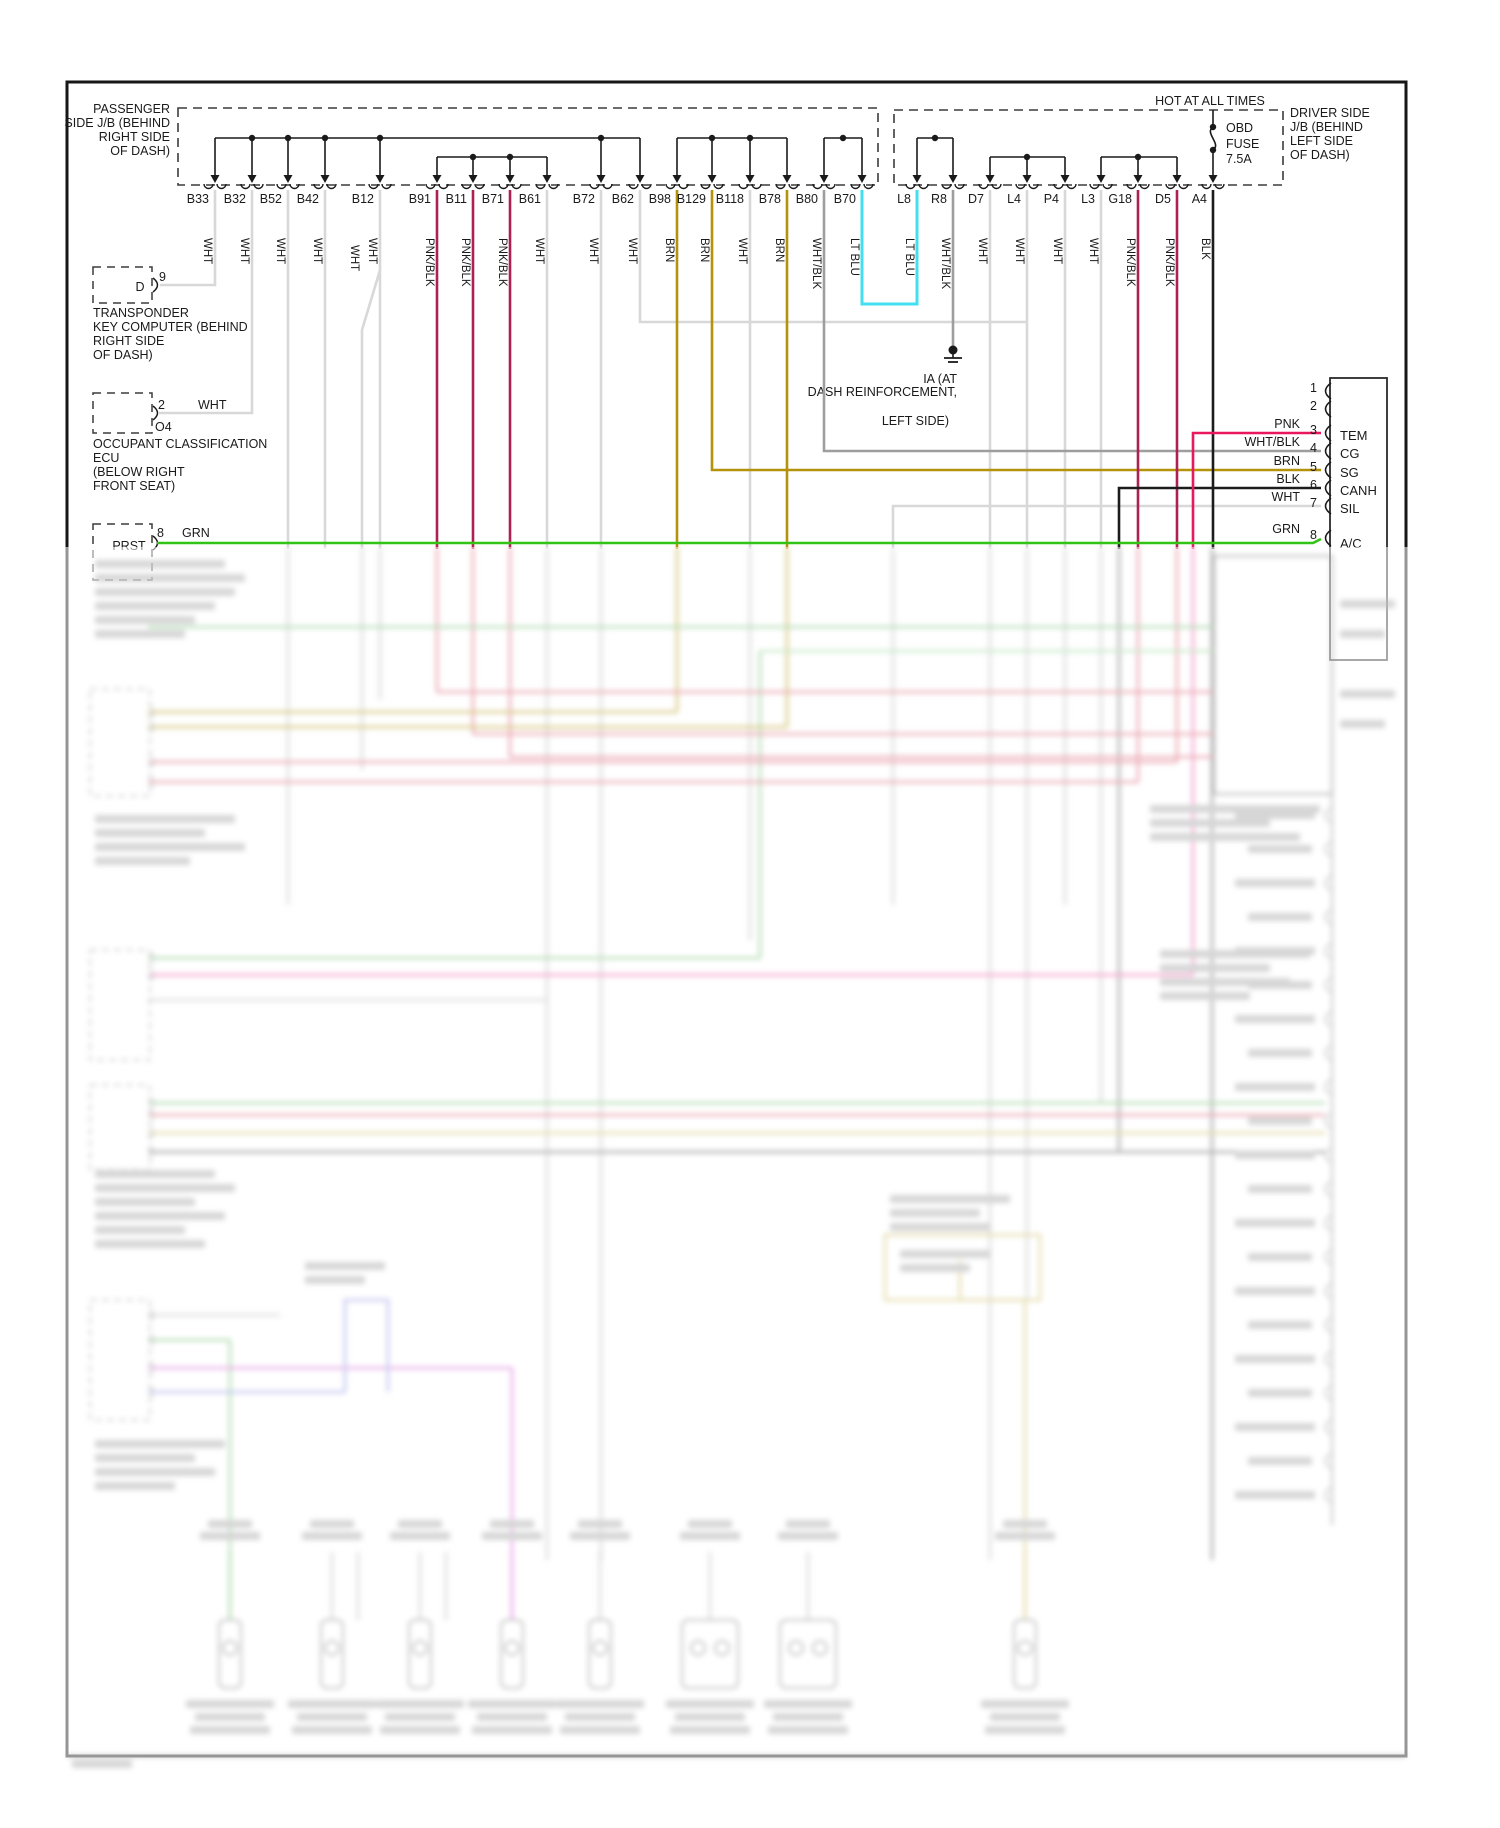 The height and width of the screenshot is (1828, 1500). What do you see at coordinates (1272, 442) in the screenshot?
I see `right-connector-pin-wire-label: WHT/BLK` at bounding box center [1272, 442].